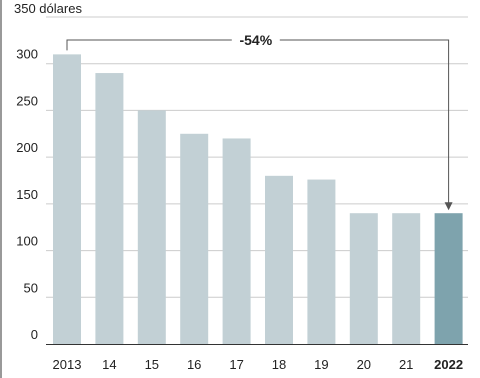 Image resolution: width=480 pixels, height=378 pixels. I want to click on annotation-label: -54%, so click(255, 40).